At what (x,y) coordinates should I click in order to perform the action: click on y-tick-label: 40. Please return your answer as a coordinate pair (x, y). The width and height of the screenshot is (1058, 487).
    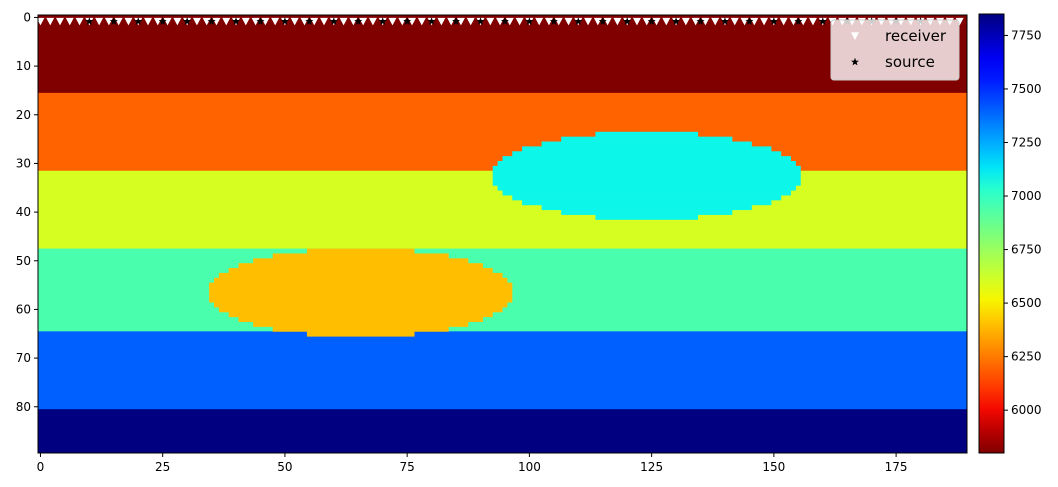
    Looking at the image, I should click on (23, 212).